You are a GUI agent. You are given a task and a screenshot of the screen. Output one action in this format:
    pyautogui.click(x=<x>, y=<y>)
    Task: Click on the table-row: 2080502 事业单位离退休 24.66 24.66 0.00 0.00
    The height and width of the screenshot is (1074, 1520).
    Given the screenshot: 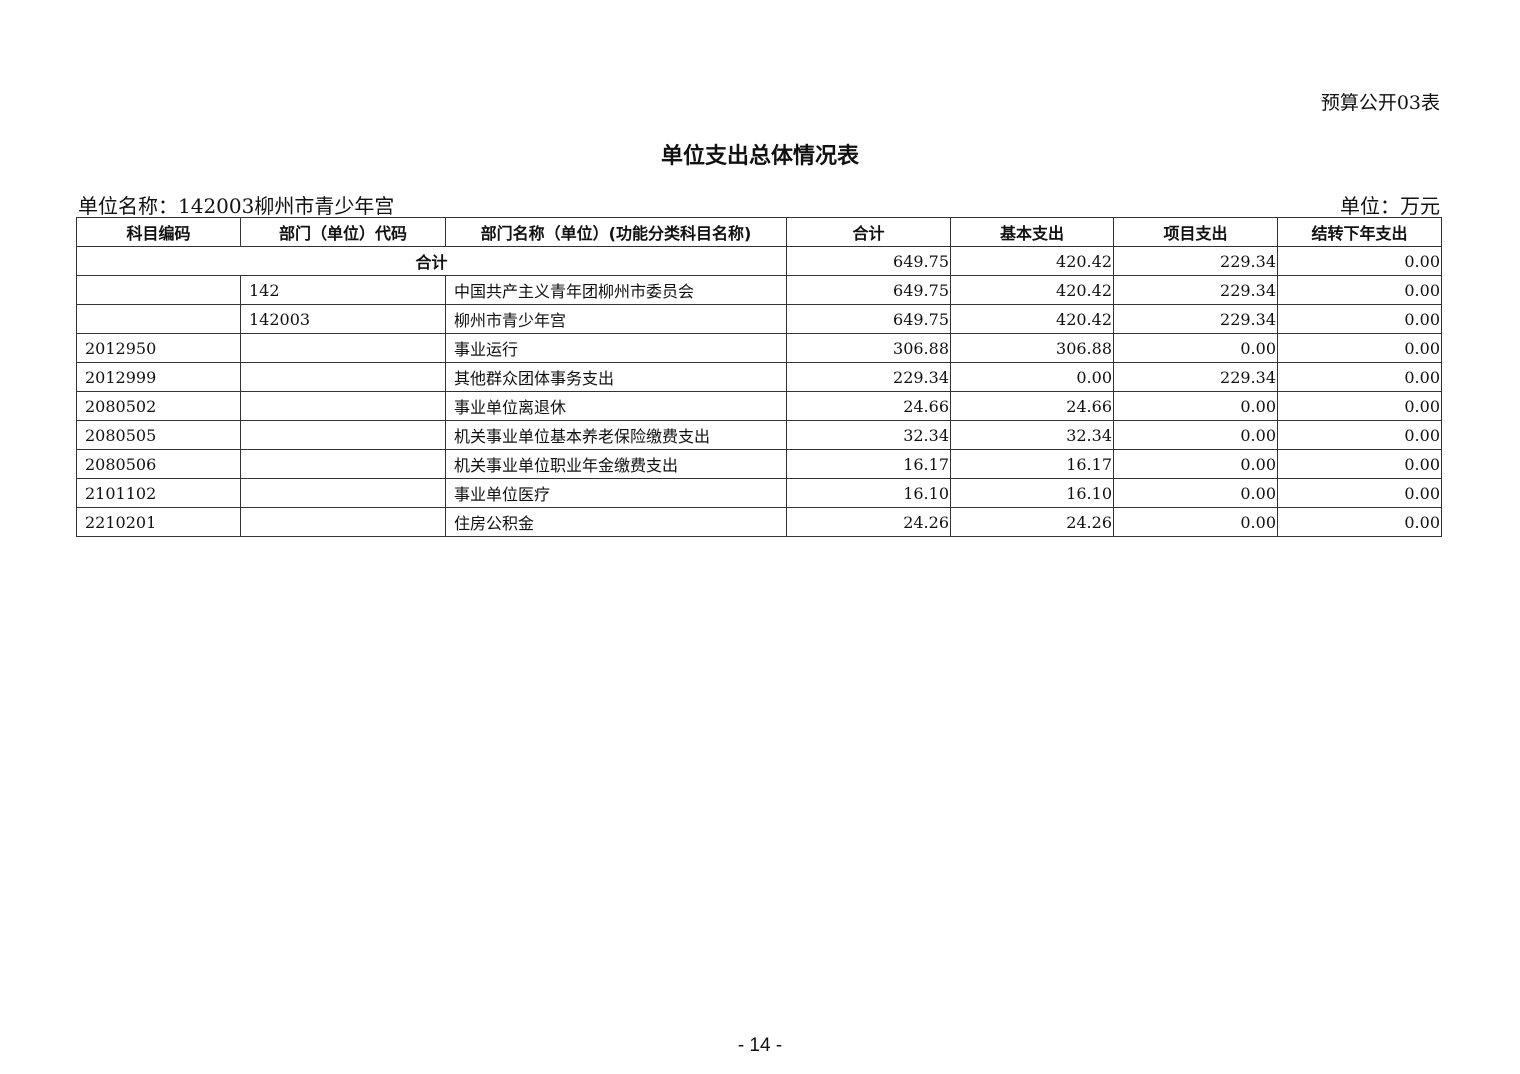 What is the action you would take?
    pyautogui.click(x=759, y=406)
    